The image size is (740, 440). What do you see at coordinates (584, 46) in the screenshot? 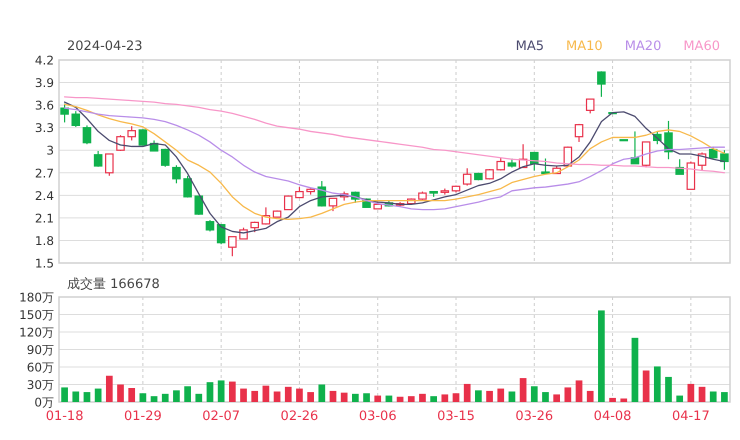
I see `text: MA10` at bounding box center [584, 46].